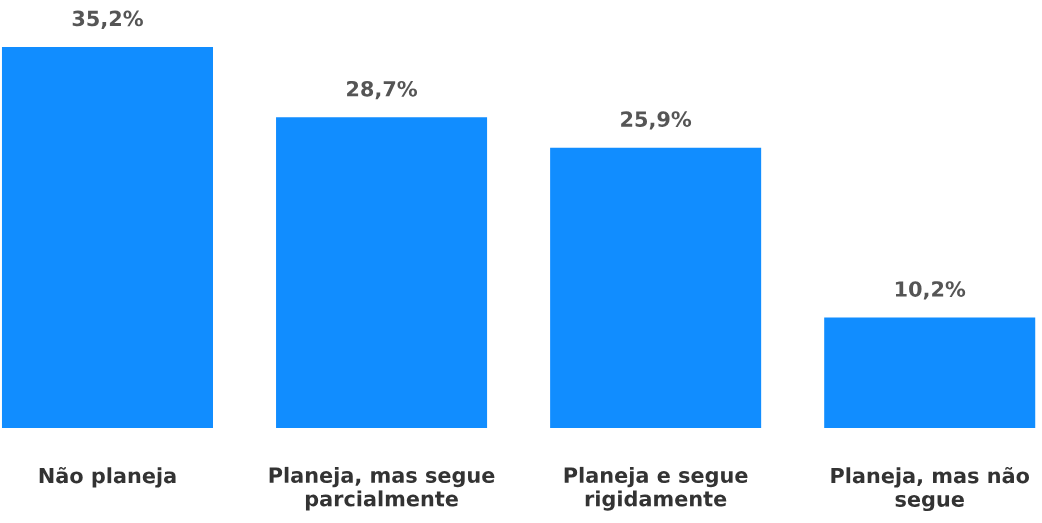 This screenshot has width=1042, height=523. I want to click on x-tick-label: Planeja e segue rigidamente, so click(656, 488).